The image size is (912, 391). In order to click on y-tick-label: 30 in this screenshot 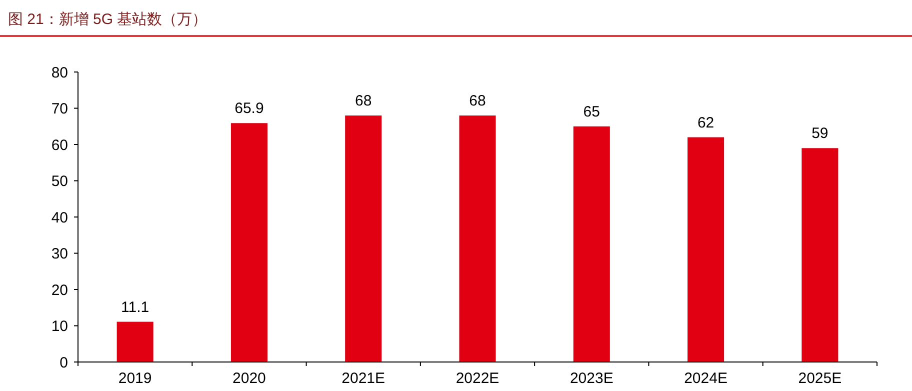, I will do `click(59, 254)`.